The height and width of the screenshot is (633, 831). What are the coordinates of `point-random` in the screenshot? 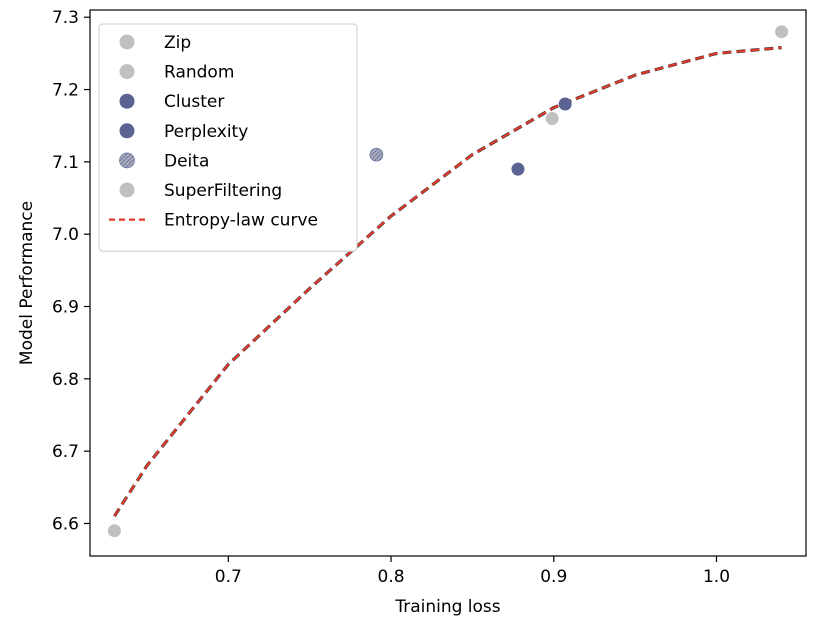 It's located at (552, 118).